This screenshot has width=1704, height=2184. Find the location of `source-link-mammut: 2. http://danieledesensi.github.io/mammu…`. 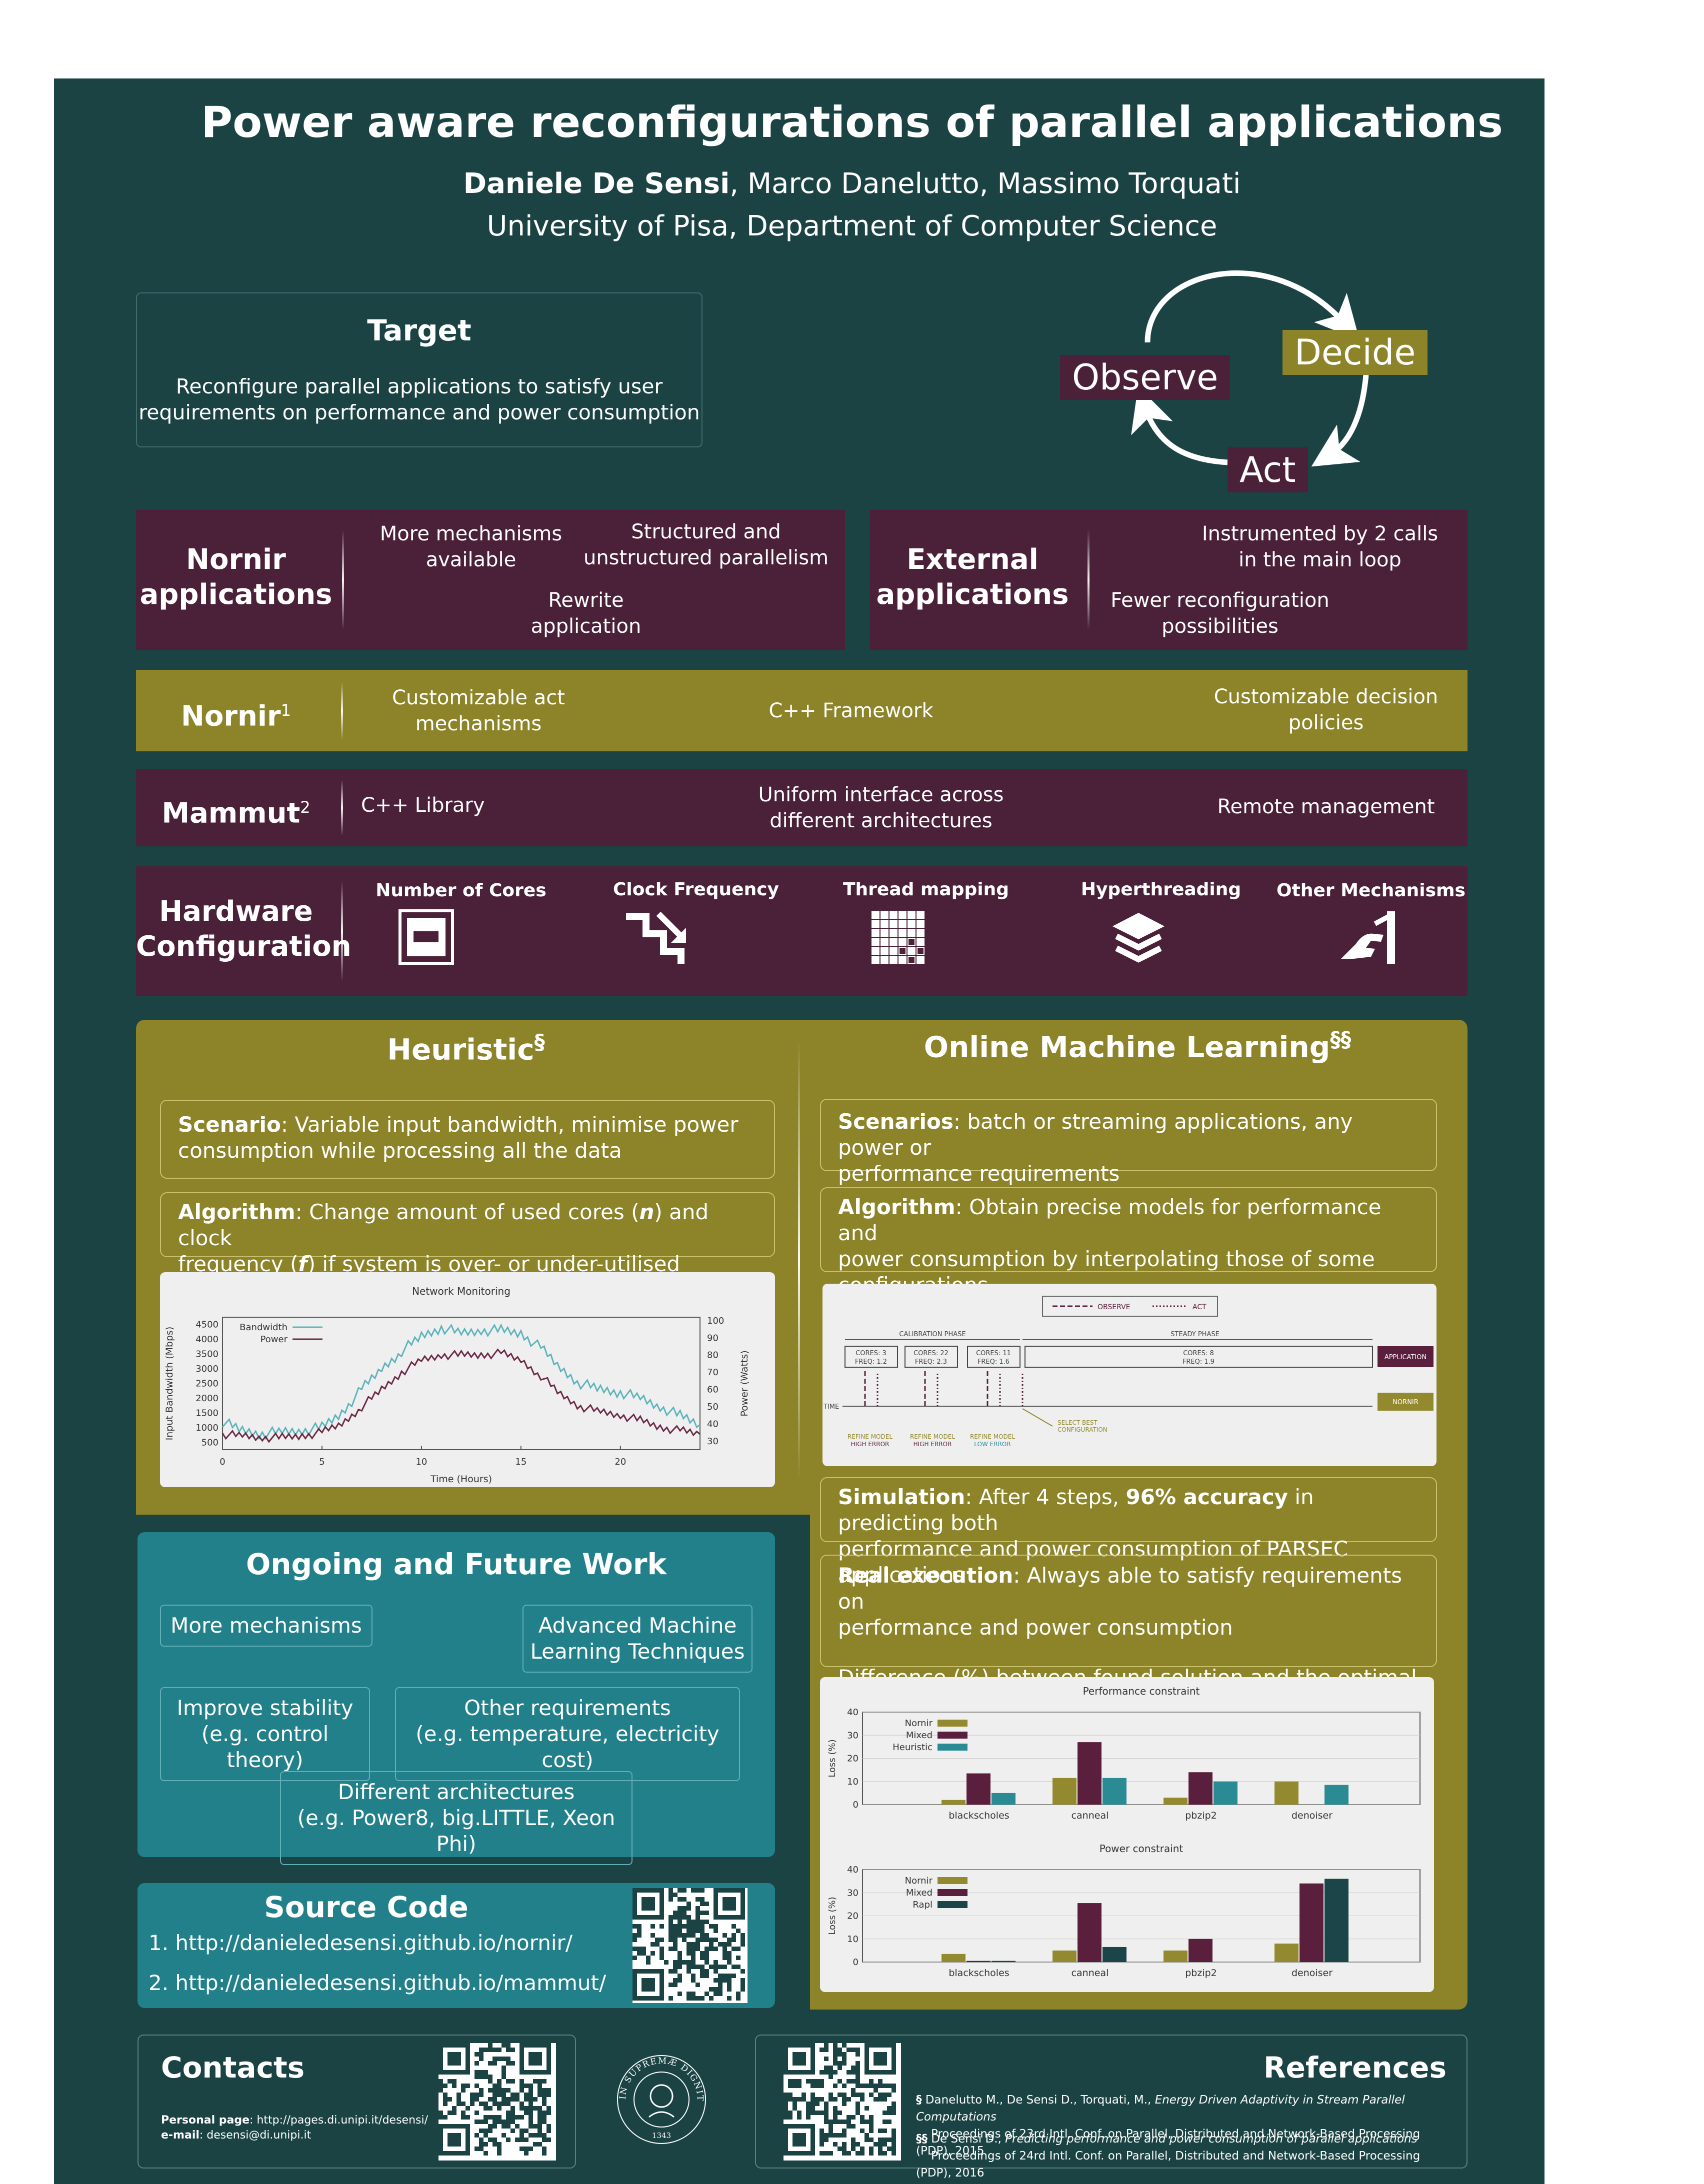

source-link-mammut: 2. http://danieledesensi.github.io/mammu… is located at coordinates (377, 1983).